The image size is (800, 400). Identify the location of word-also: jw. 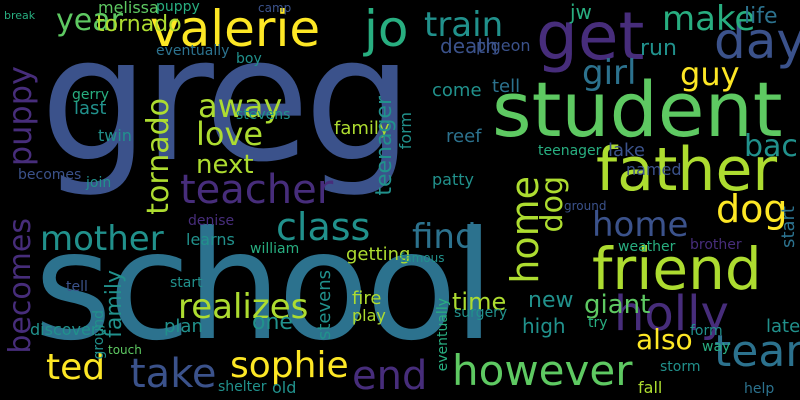
(581, 12).